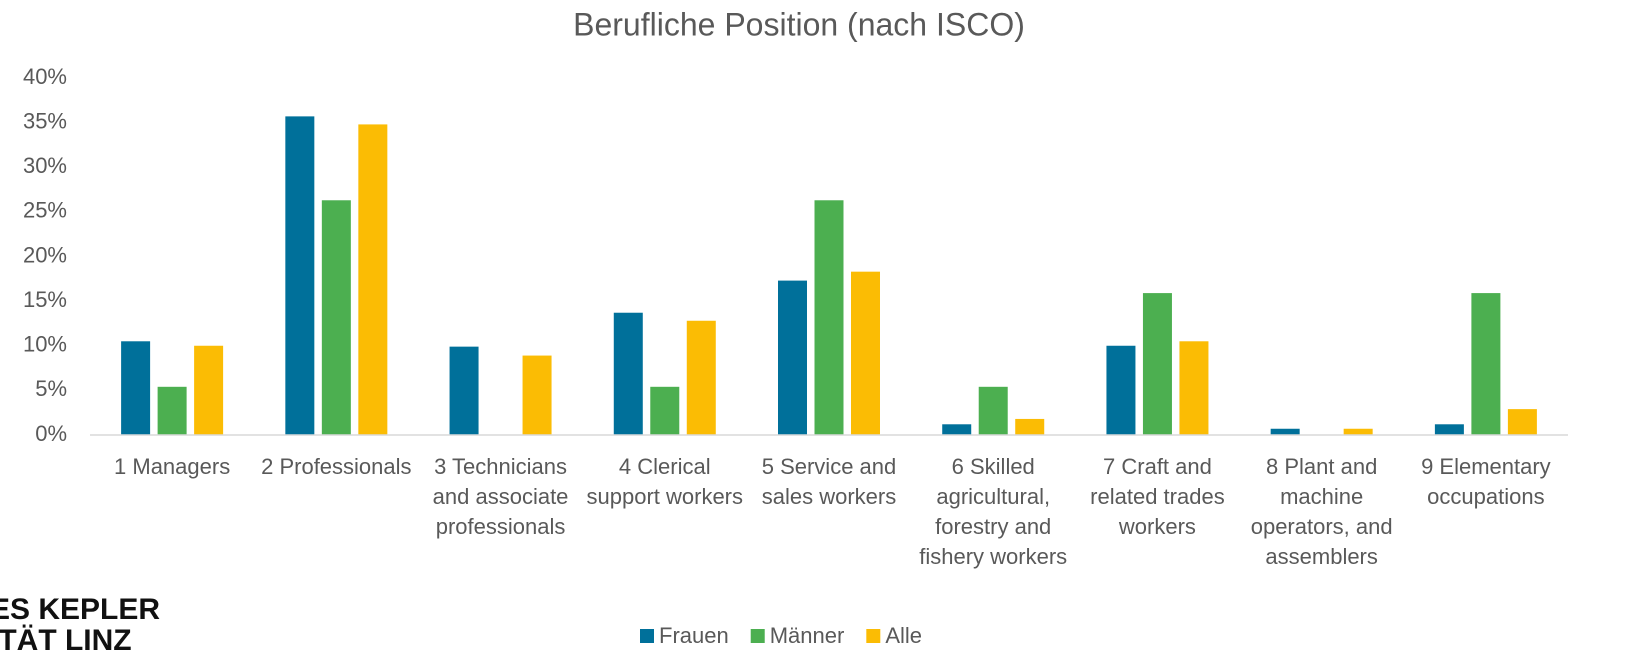 Image resolution: width=1629 pixels, height=671 pixels. What do you see at coordinates (45, 165) in the screenshot?
I see `y-tick-label: 30%` at bounding box center [45, 165].